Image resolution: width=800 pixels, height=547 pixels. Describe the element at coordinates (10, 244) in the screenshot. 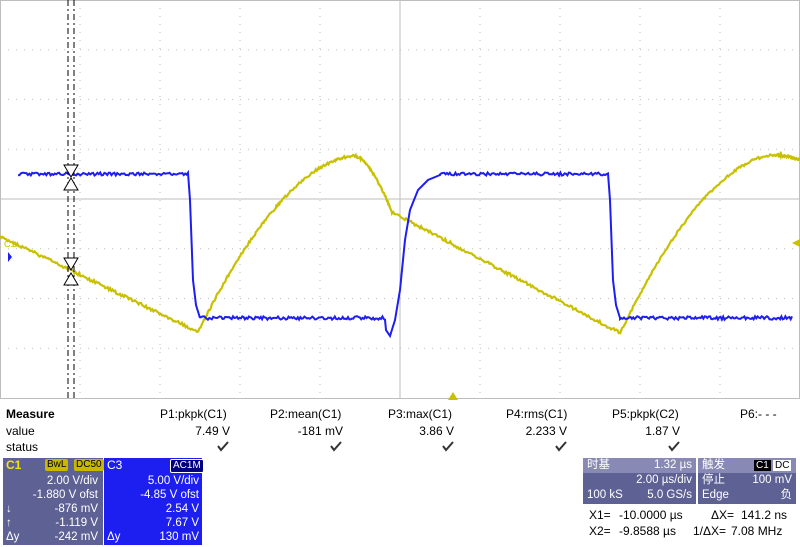

I see `c1-offset-marker-label: C1` at that location.